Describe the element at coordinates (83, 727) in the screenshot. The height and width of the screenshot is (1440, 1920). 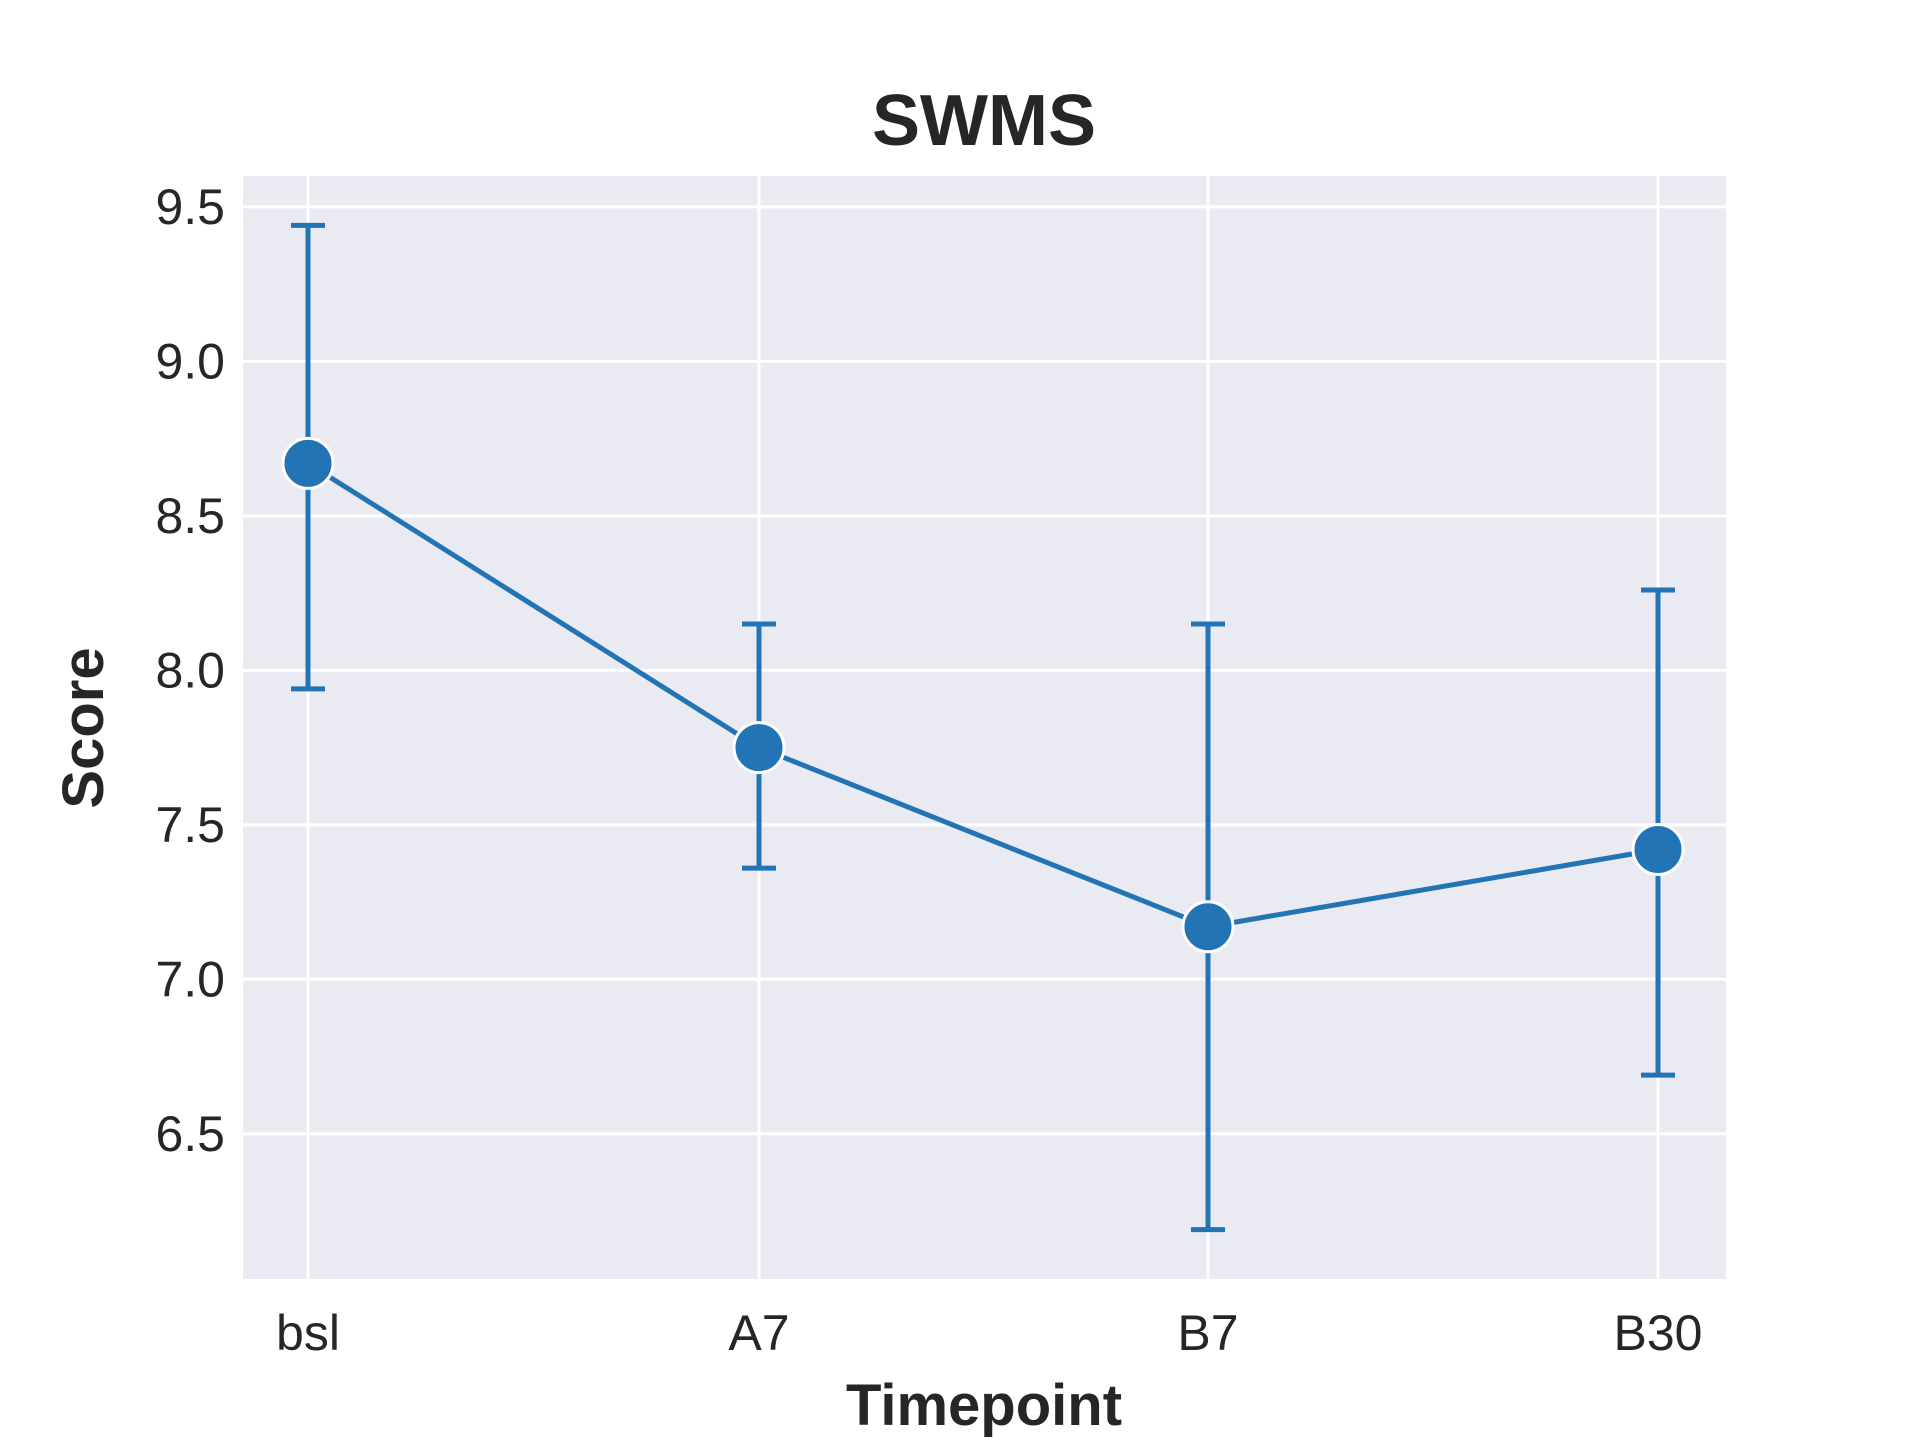
I see `y-axis-label: Score` at that location.